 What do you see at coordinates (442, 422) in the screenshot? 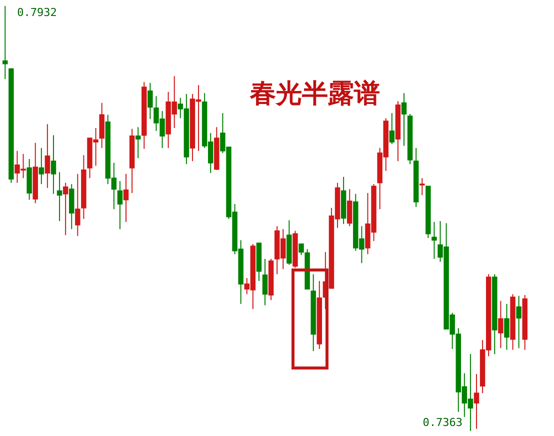
I see `annotation: 0.7363` at bounding box center [442, 422].